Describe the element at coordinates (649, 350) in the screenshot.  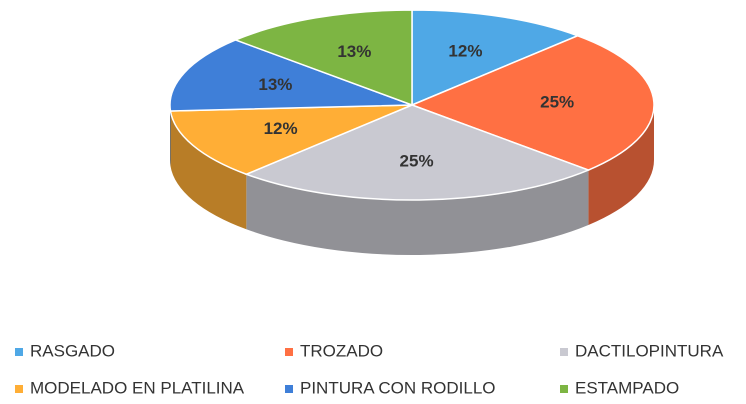
I see `legend-label: DACTILOPINTURA` at that location.